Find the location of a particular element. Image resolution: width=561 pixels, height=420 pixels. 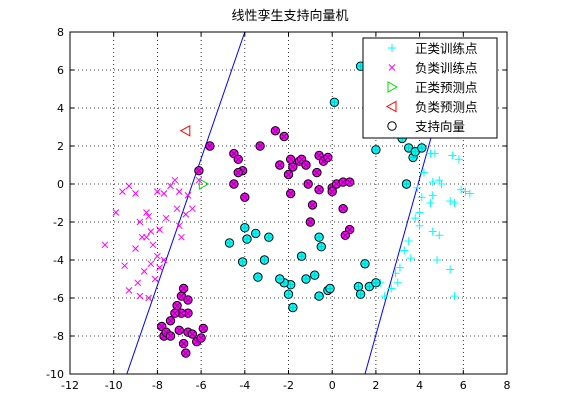

x-tick-label: 6 is located at coordinates (463, 385).